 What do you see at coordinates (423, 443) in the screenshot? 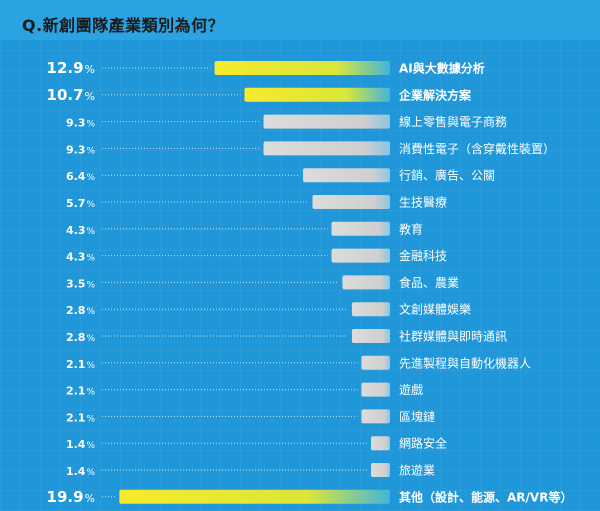
I see `category-label: 網路安全` at bounding box center [423, 443].